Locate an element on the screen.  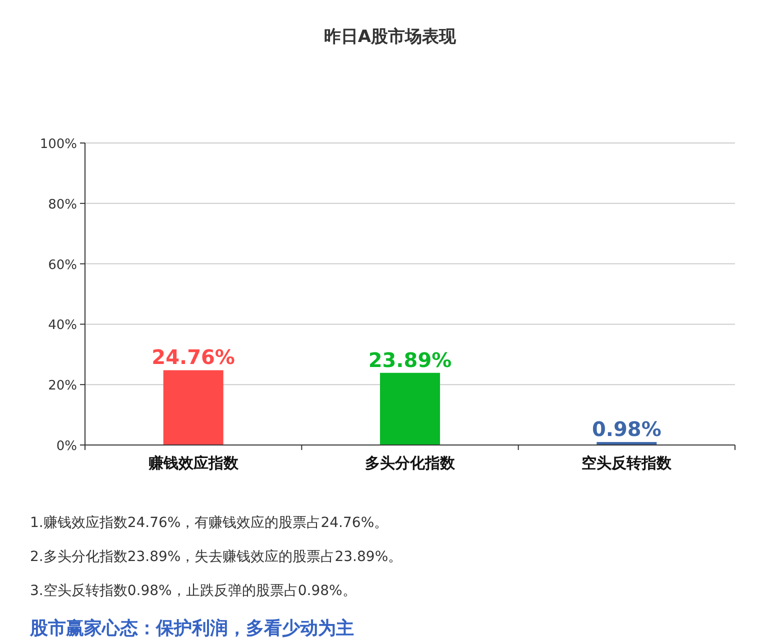
y-tick-label: 100% is located at coordinates (58, 144).